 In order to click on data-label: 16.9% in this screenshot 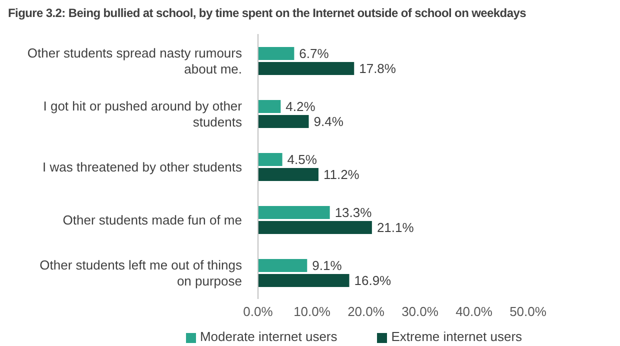, I will do `click(373, 280)`.